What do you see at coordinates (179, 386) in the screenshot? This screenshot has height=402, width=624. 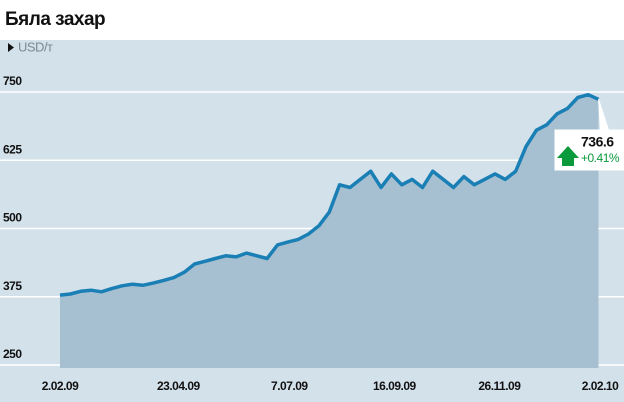 I see `x-tick-label: 23.04.09` at bounding box center [179, 386].